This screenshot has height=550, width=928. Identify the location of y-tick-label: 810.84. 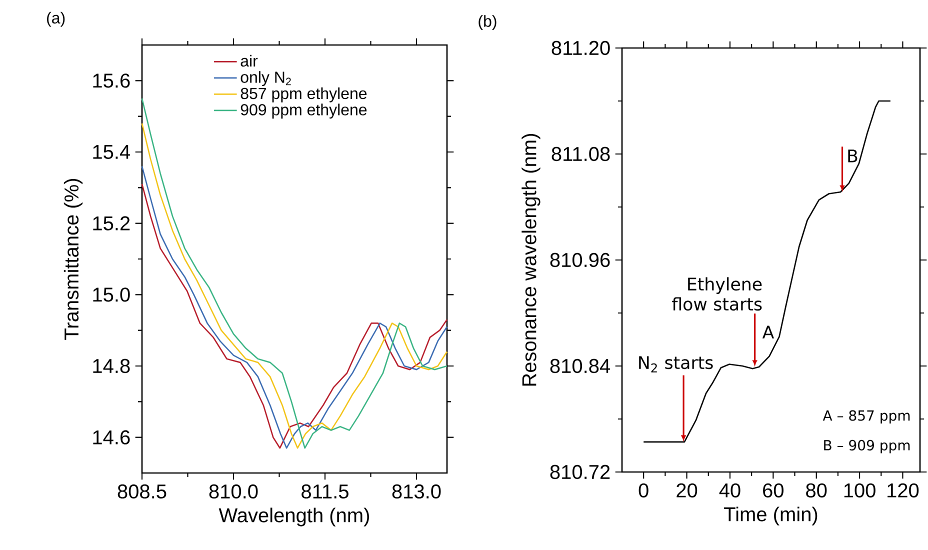
(580, 366).